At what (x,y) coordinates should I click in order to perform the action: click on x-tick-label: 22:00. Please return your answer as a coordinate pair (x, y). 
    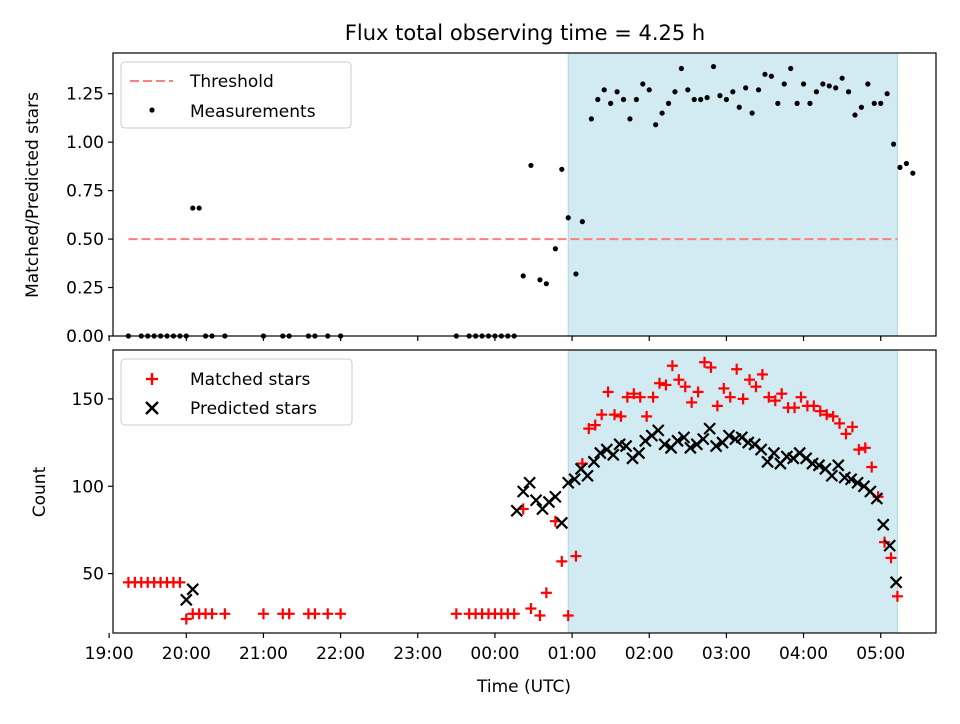
    Looking at the image, I should click on (340, 654).